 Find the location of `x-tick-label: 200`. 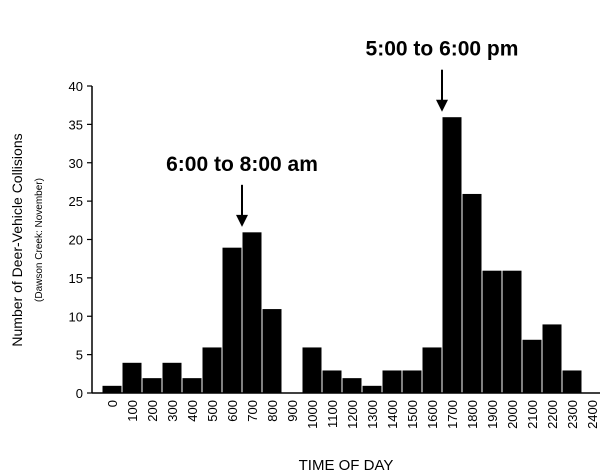

x-tick-label: 200 is located at coordinates (152, 411).